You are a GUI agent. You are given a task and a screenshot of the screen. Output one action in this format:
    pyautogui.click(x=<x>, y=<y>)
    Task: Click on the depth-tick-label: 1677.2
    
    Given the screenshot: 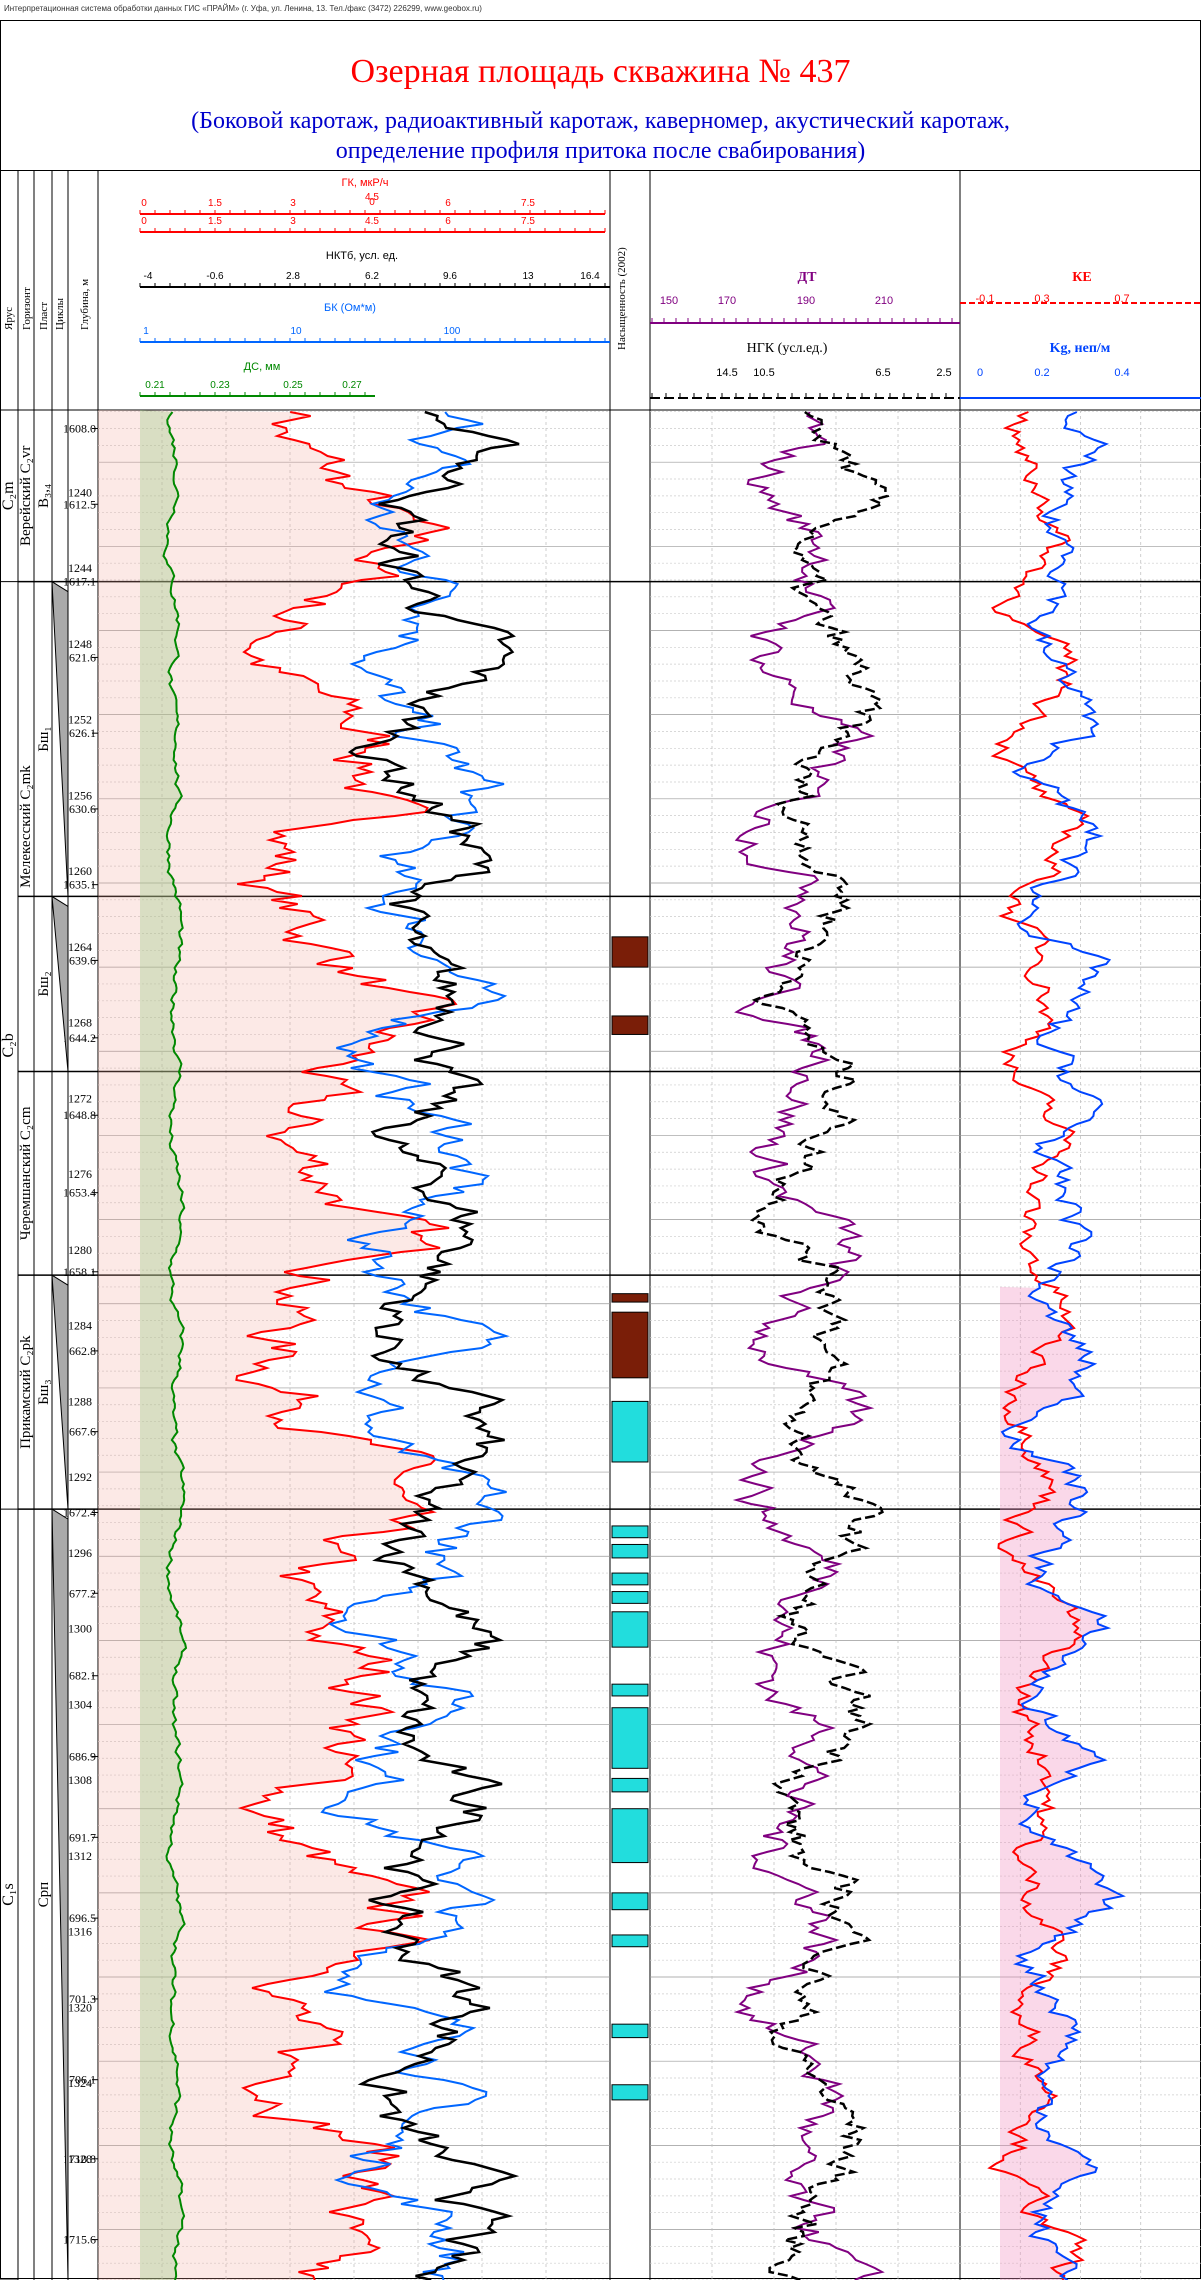 What is the action you would take?
    pyautogui.click(x=79, y=1593)
    